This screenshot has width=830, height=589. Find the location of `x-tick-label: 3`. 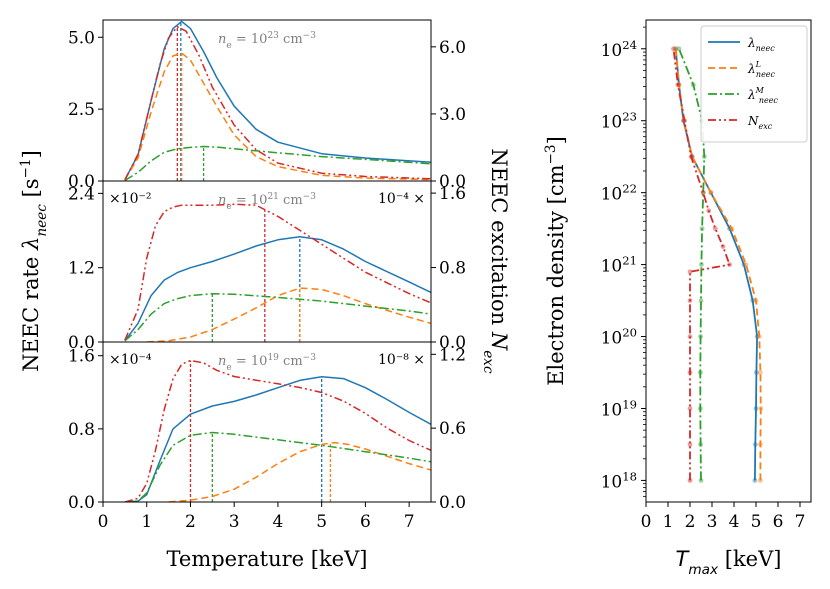

x-tick-label: 3 is located at coordinates (712, 522).